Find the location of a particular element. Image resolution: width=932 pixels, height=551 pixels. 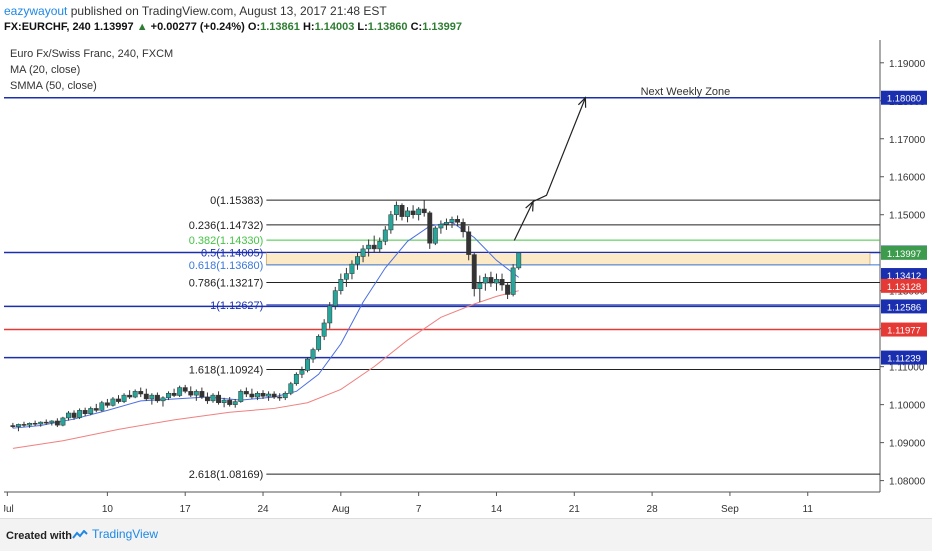

y-tick-label: 1.08000 is located at coordinates (907, 482).